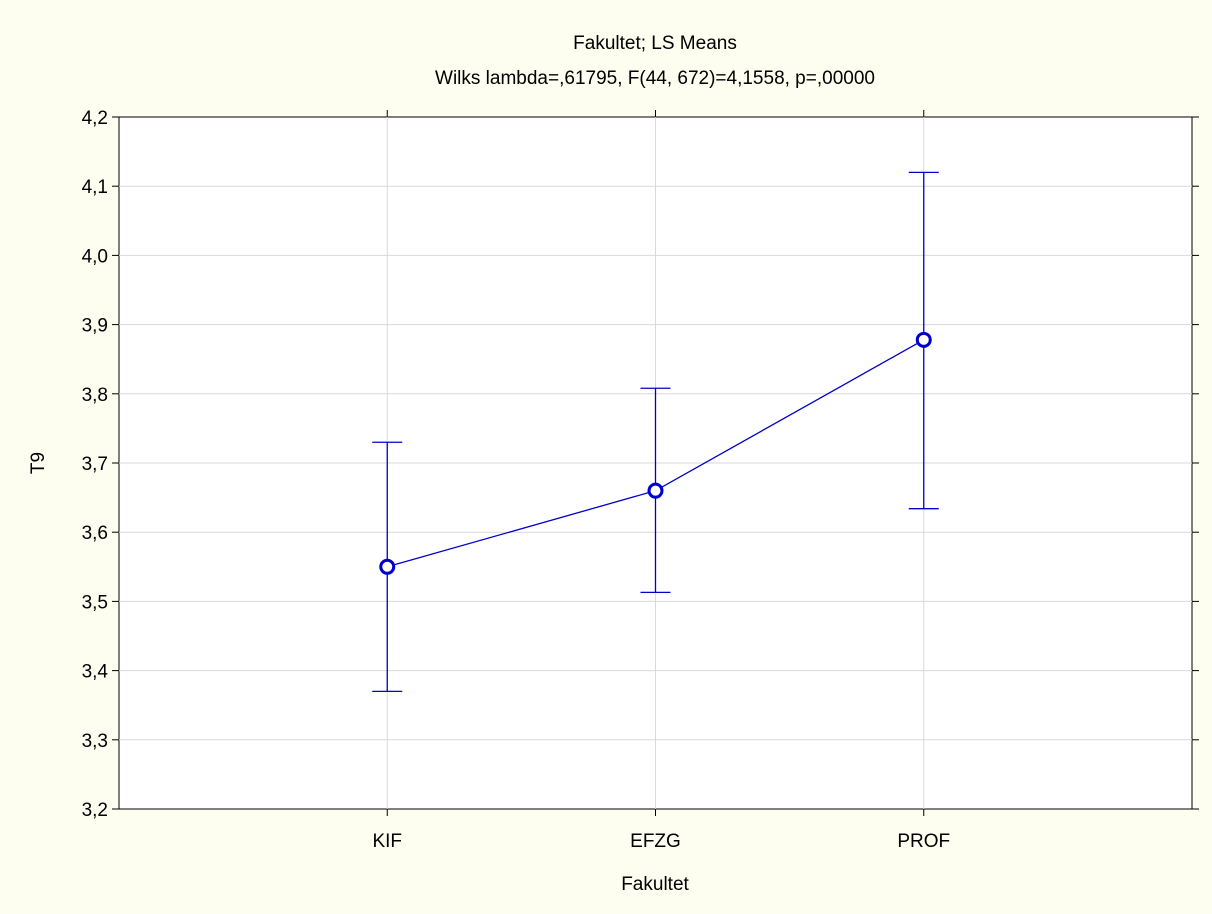 The width and height of the screenshot is (1212, 914). Describe the element at coordinates (38, 463) in the screenshot. I see `y-axis-label: T9` at that location.